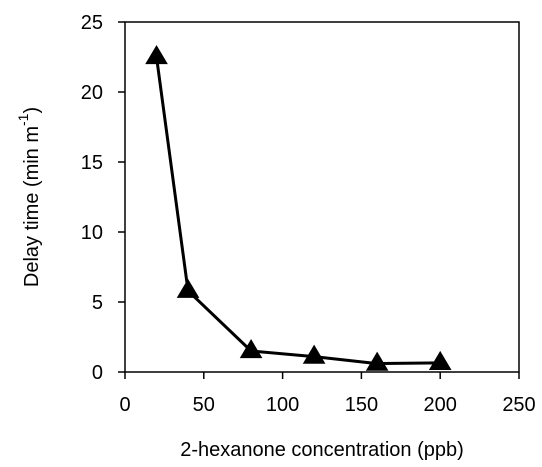 The width and height of the screenshot is (542, 467). I want to click on y-tick-label: 0, so click(97, 373).